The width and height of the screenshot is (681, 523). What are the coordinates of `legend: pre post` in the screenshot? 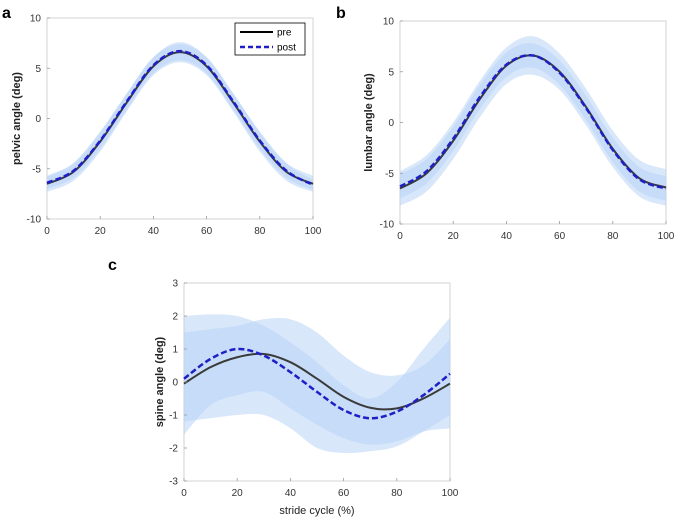 It's located at (270, 39).